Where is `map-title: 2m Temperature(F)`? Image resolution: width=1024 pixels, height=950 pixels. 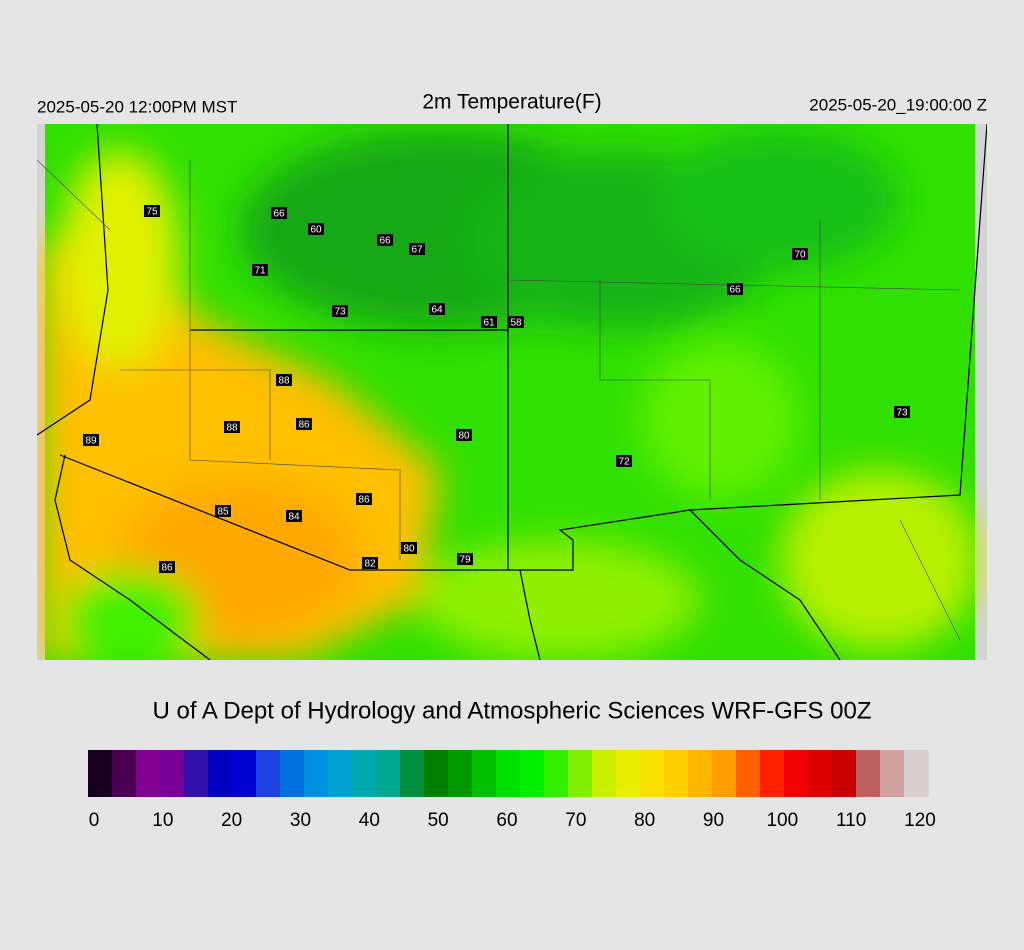
map-title: 2m Temperature(F) is located at coordinates (511, 102).